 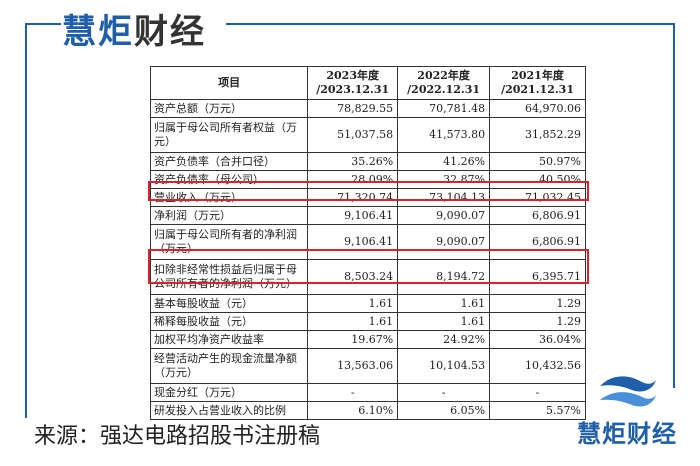 What do you see at coordinates (353, 135) in the screenshot?
I see `cell-value: 51,037.58` at bounding box center [353, 135].